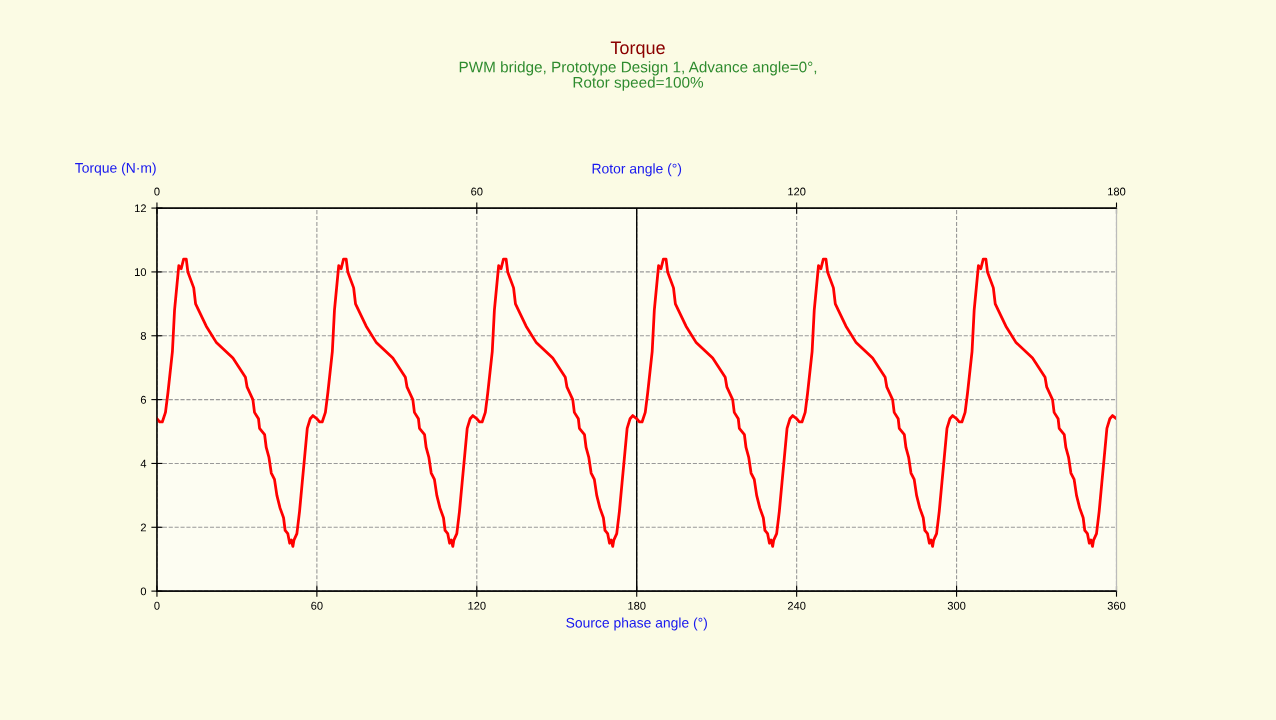  I want to click on x-tick-label: 120, so click(477, 605).